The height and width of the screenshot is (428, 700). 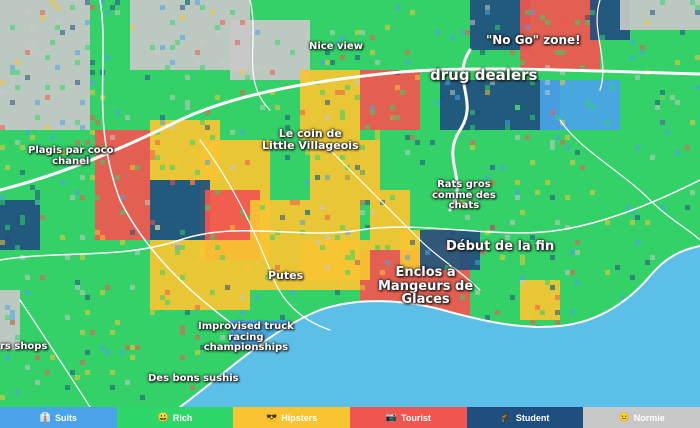 I want to click on legend-label: Tourist, so click(x=416, y=417).